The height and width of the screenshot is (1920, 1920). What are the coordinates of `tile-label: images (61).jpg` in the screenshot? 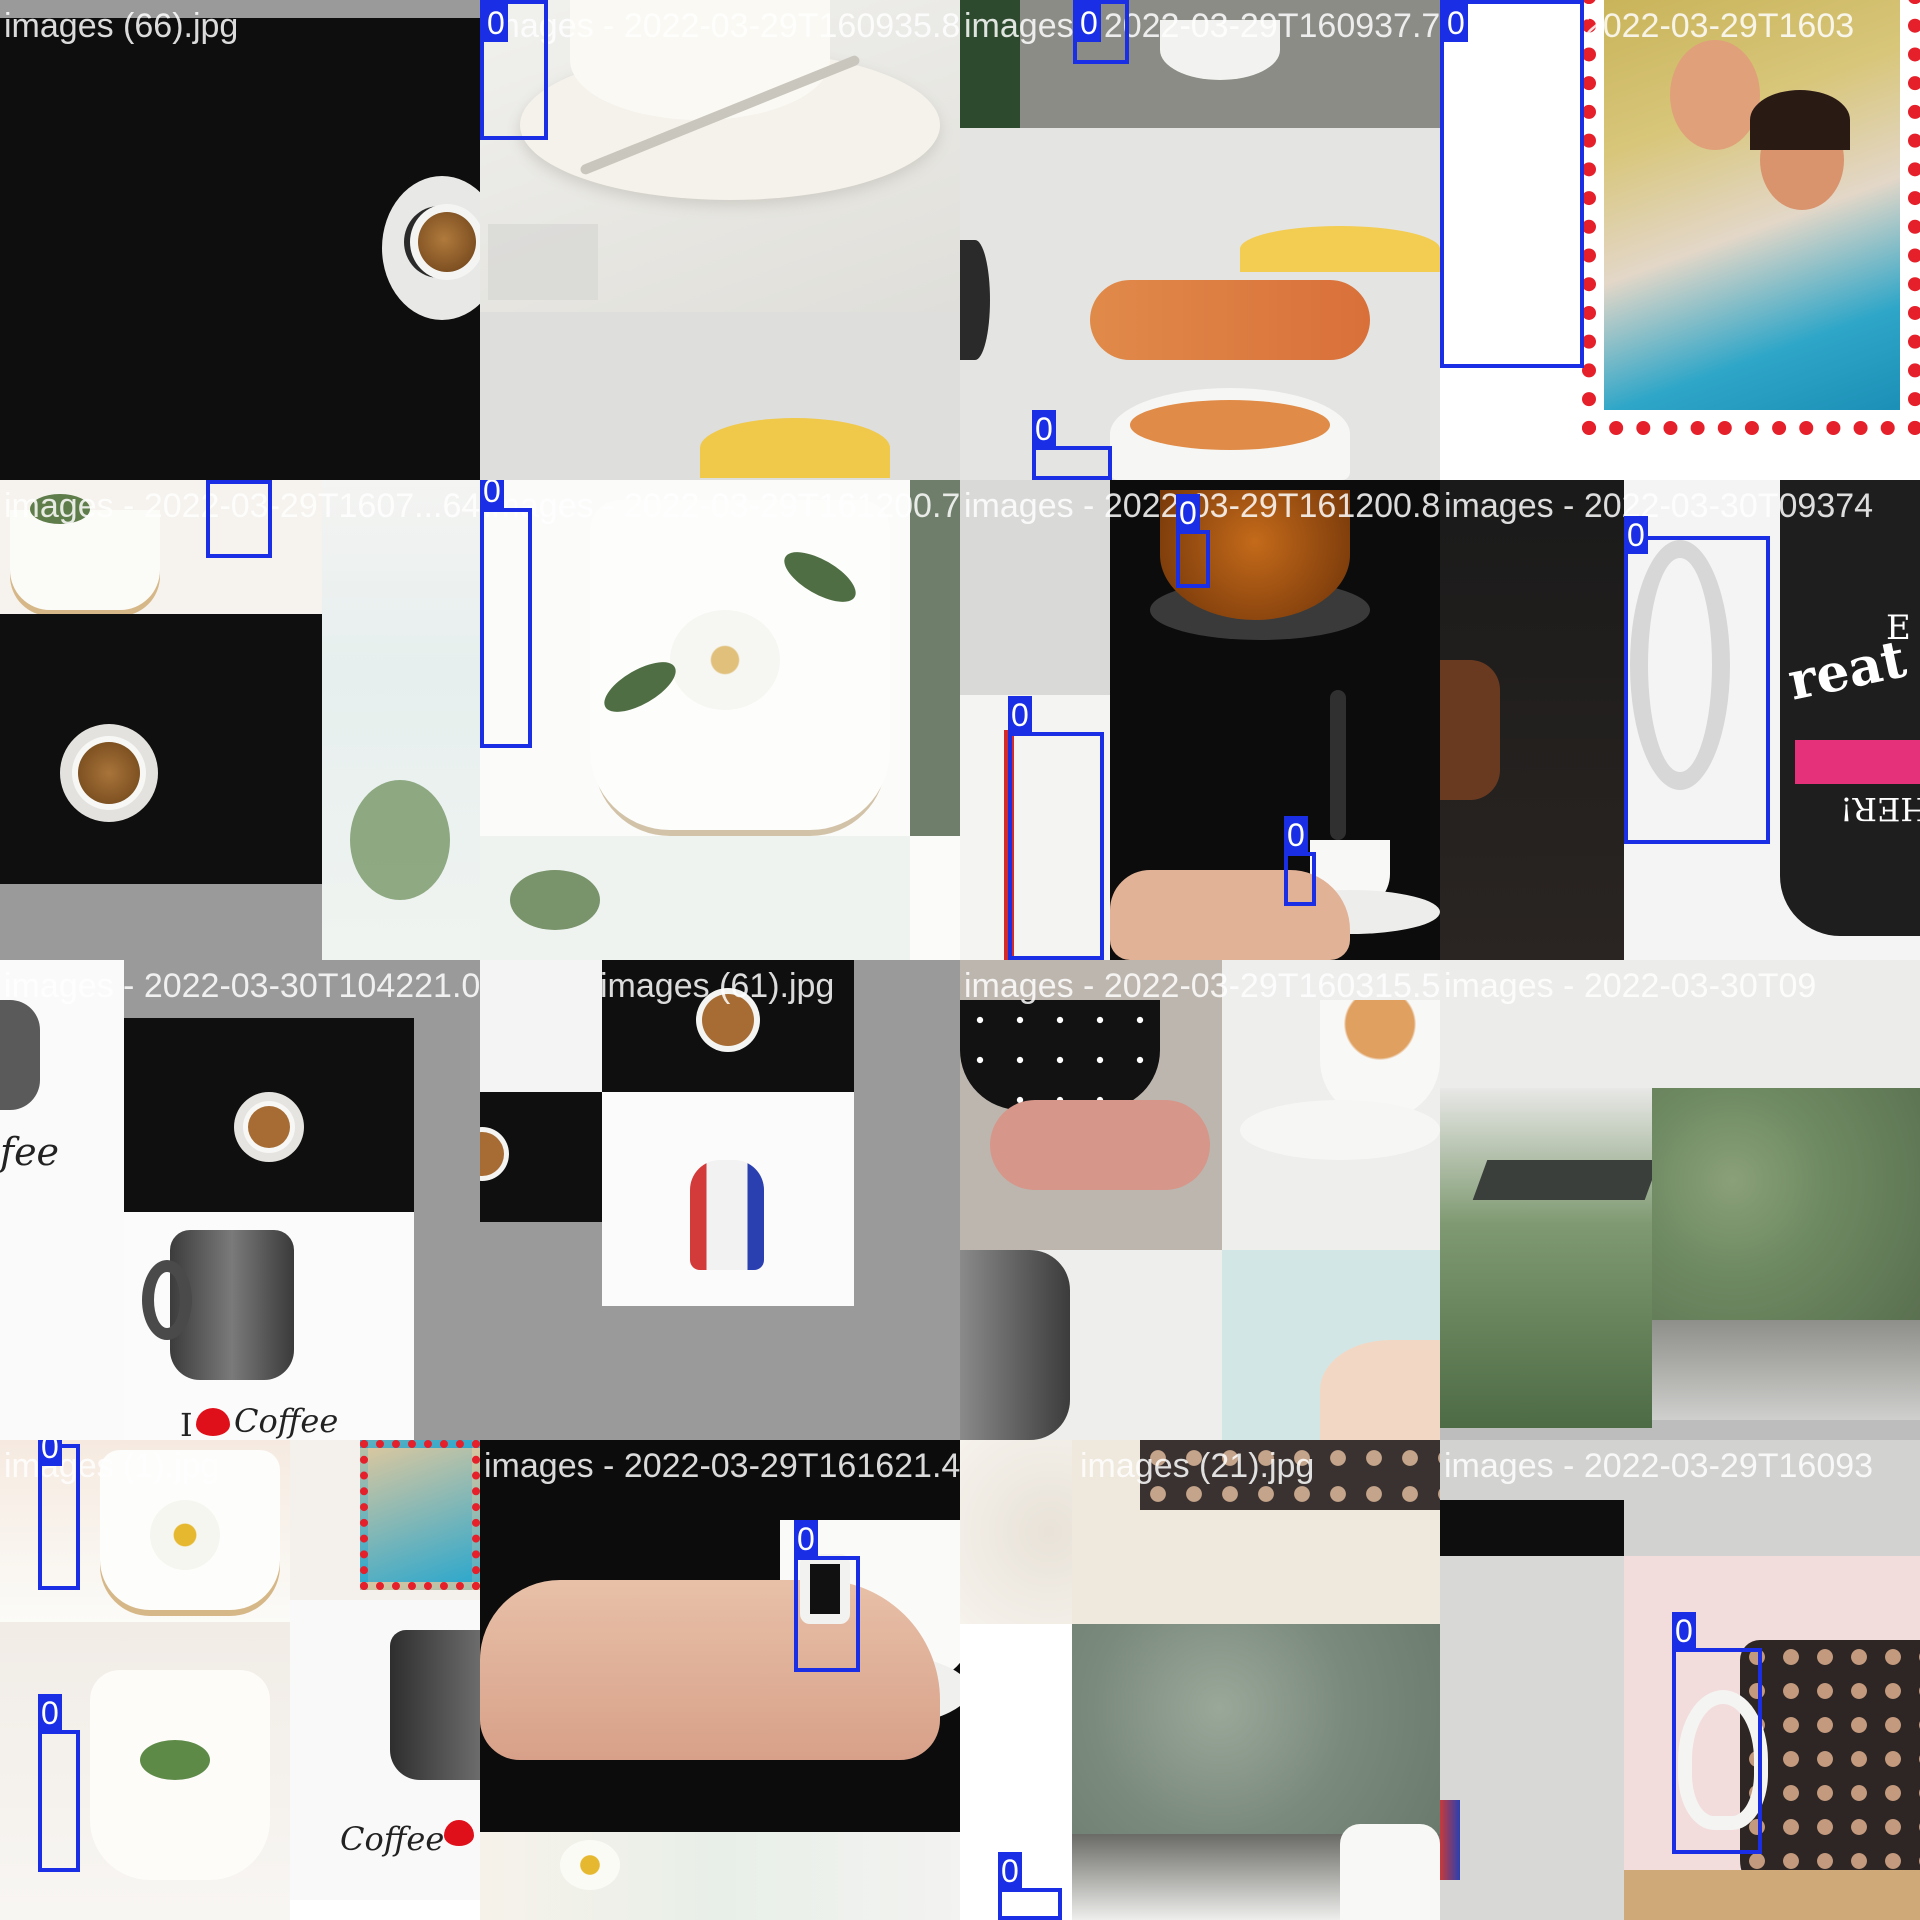 It's located at (717, 986).